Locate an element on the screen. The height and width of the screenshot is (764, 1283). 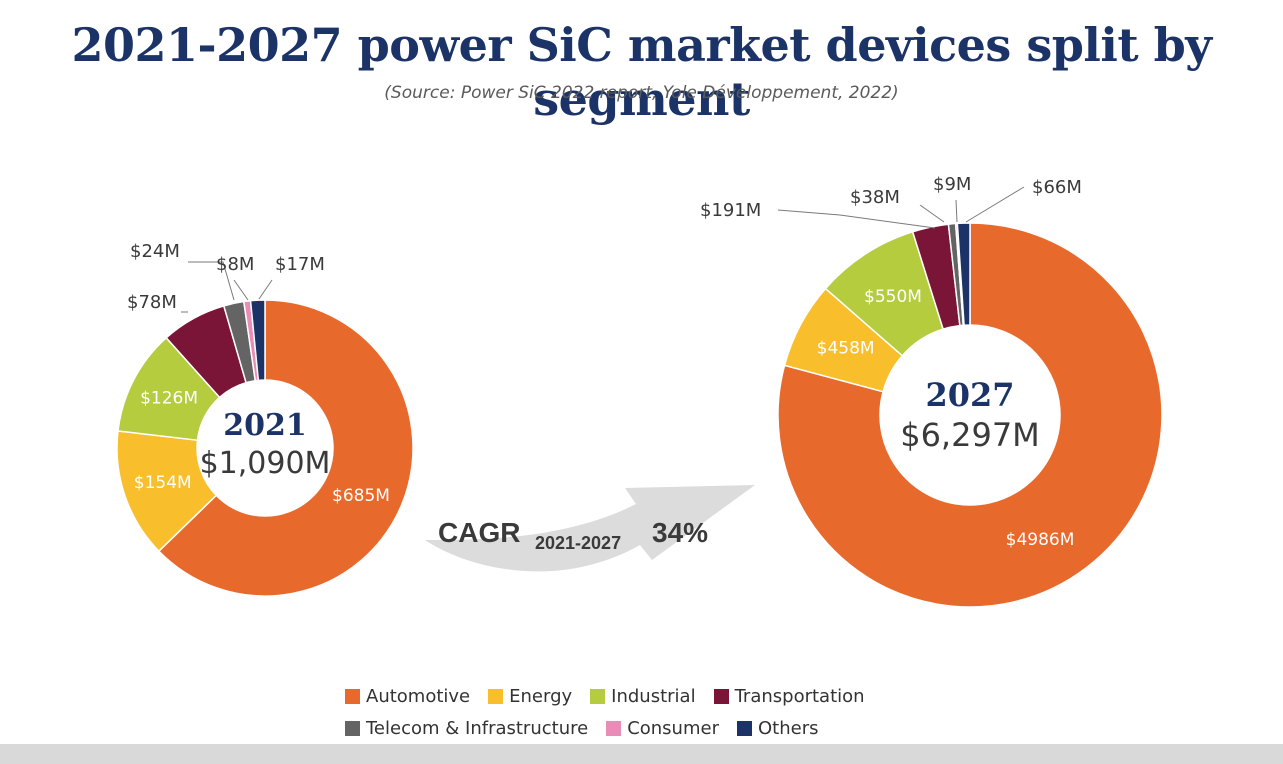
cagr-label: CAGR is located at coordinates (479, 532).